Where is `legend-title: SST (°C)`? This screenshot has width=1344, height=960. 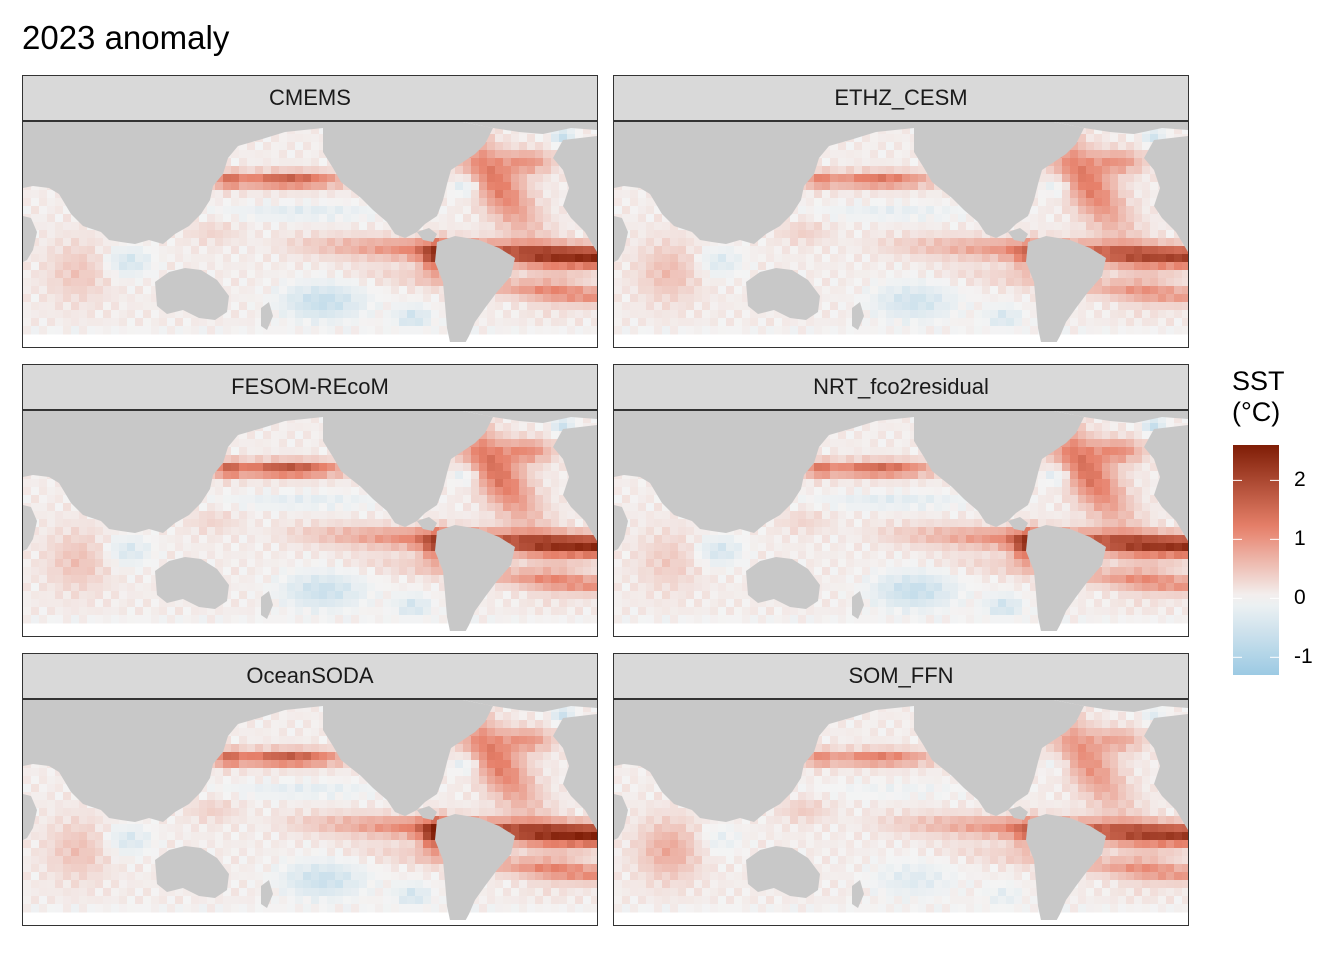
legend-title: SST (°C) is located at coordinates (1258, 397).